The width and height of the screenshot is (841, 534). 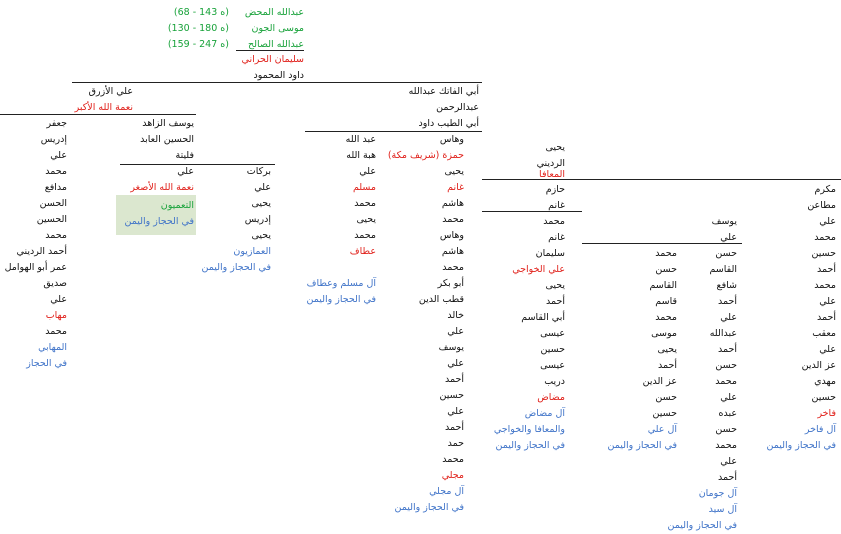 What do you see at coordinates (726, 285) in the screenshot?
I see `lineage-name: شافع` at bounding box center [726, 285].